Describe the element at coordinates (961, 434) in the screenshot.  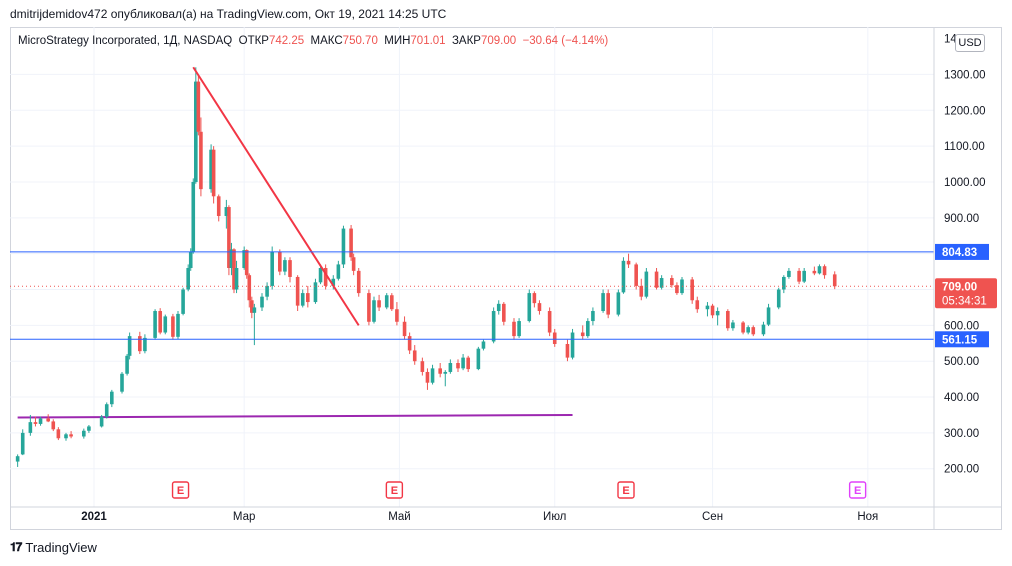
I see `y-tick-label: 300.00` at that location.